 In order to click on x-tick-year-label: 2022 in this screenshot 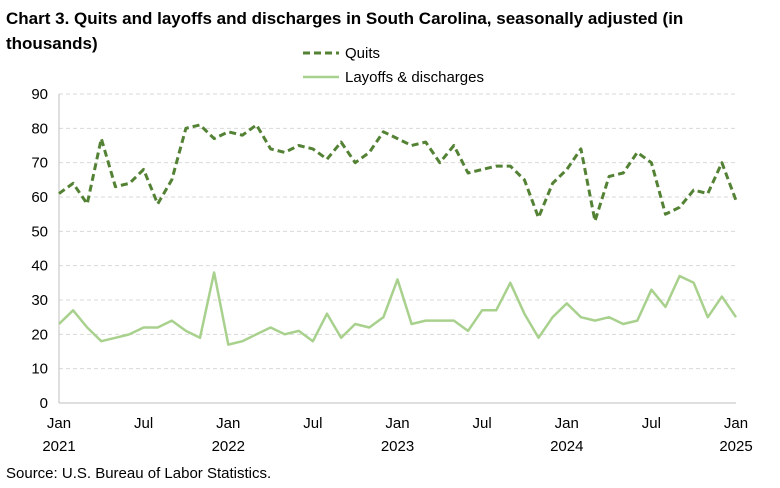, I will do `click(228, 446)`.